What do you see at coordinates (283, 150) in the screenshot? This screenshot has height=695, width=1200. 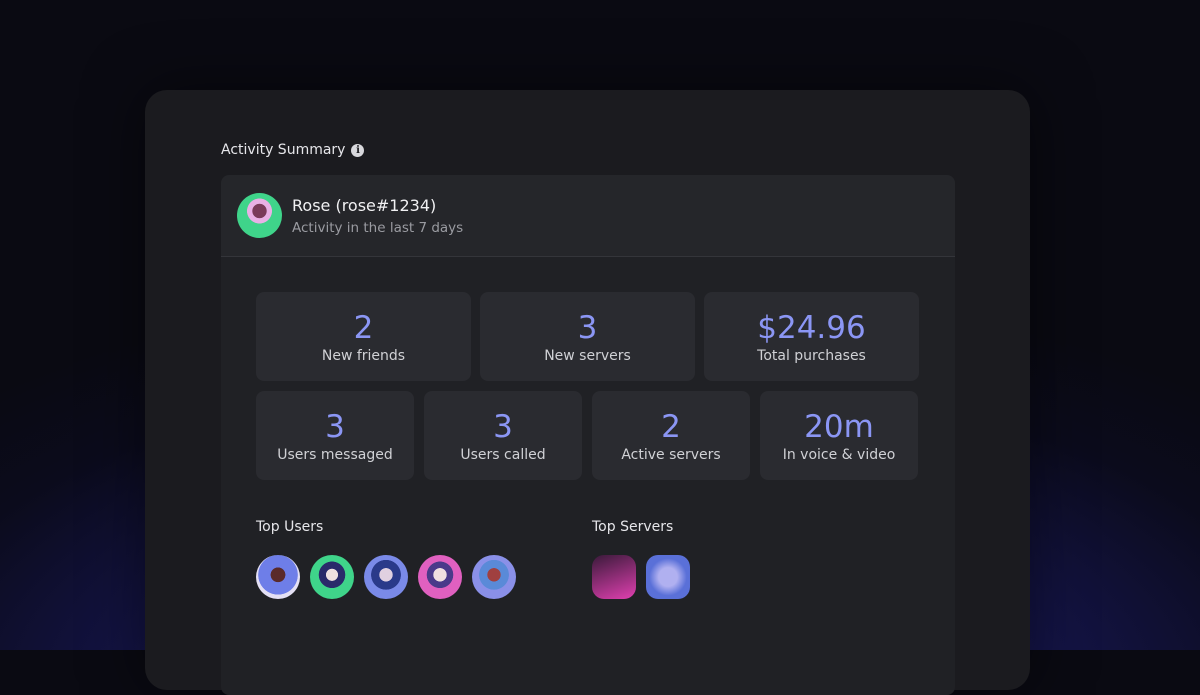 I see `title-text: Activity Summary` at bounding box center [283, 150].